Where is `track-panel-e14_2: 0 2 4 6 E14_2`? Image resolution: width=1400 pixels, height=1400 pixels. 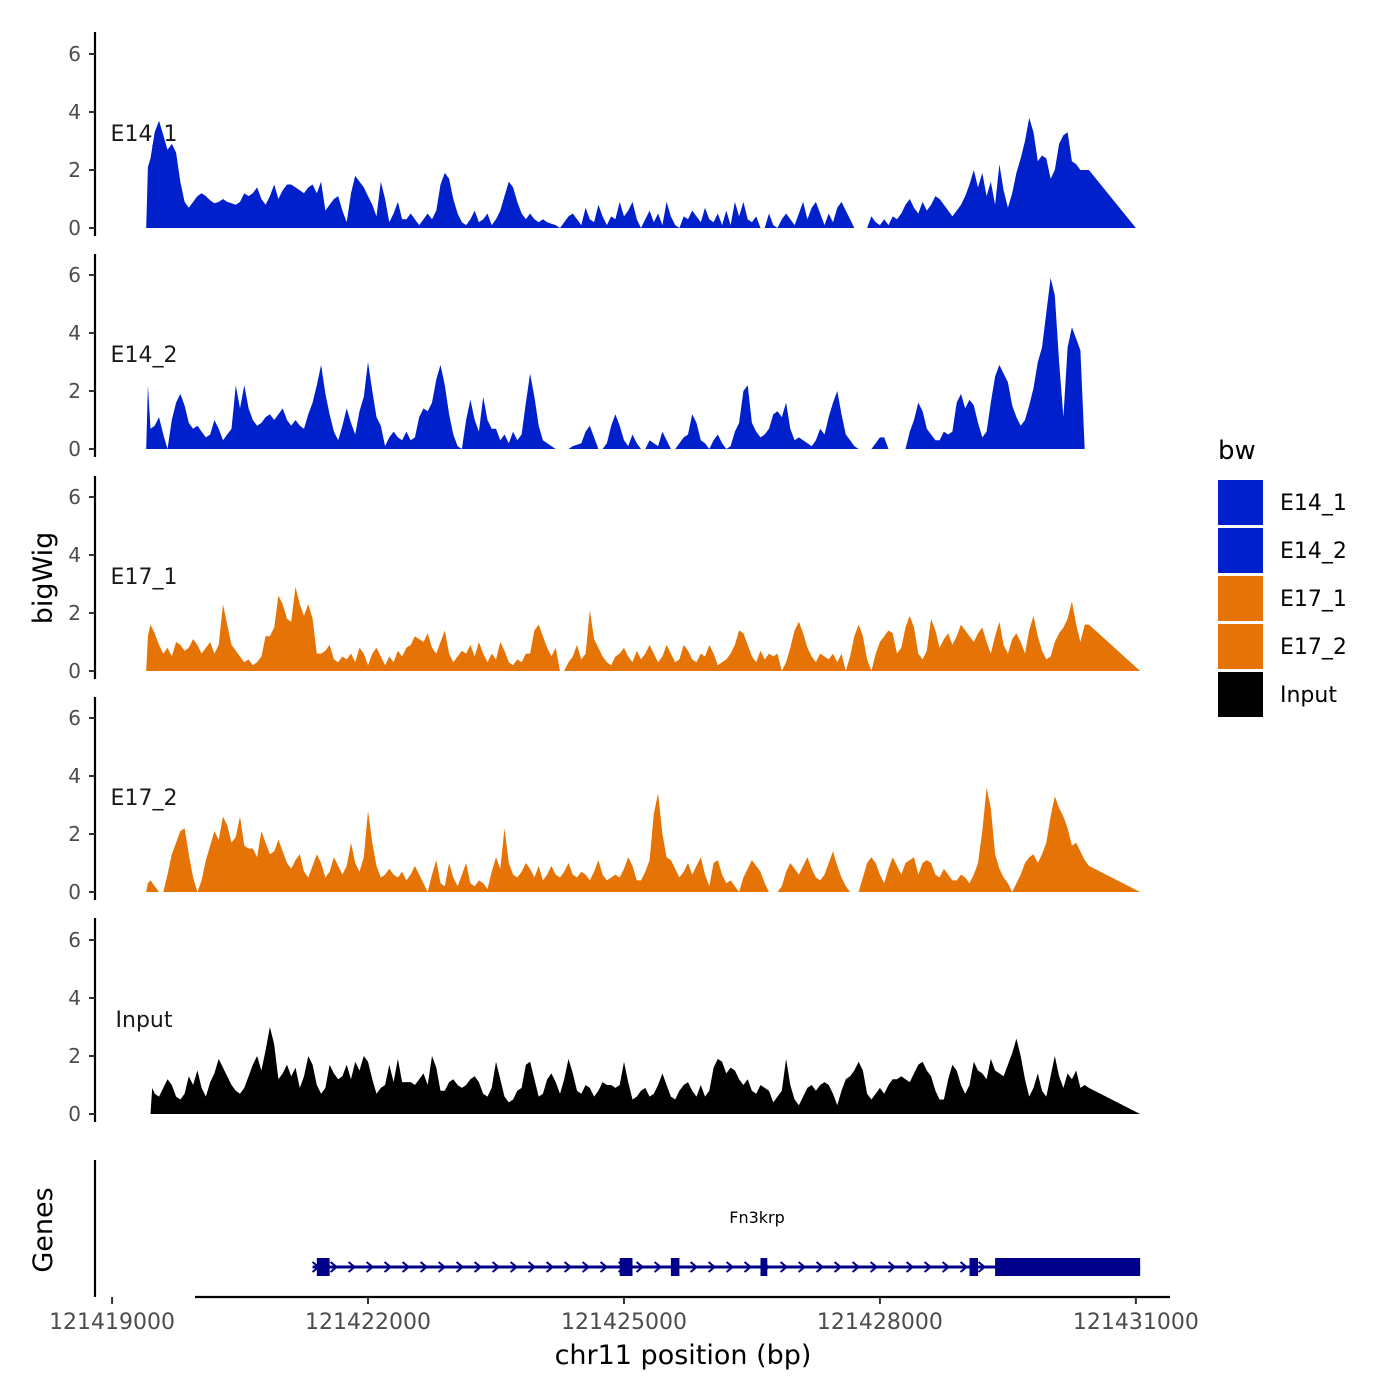
track-panel-e14_2: 0 2 4 6 E14_2 is located at coordinates (604, 357).